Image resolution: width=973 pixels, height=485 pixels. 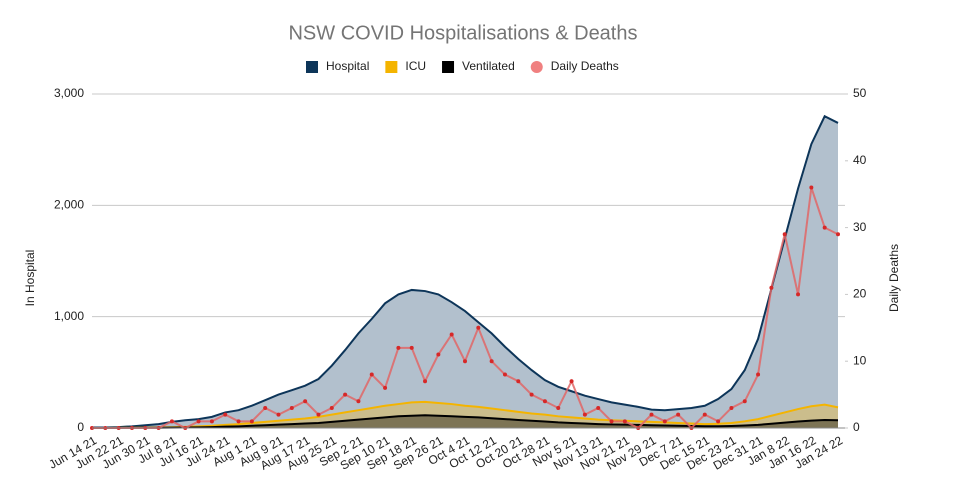 I want to click on y2-tick-label: 0, so click(x=856, y=427).